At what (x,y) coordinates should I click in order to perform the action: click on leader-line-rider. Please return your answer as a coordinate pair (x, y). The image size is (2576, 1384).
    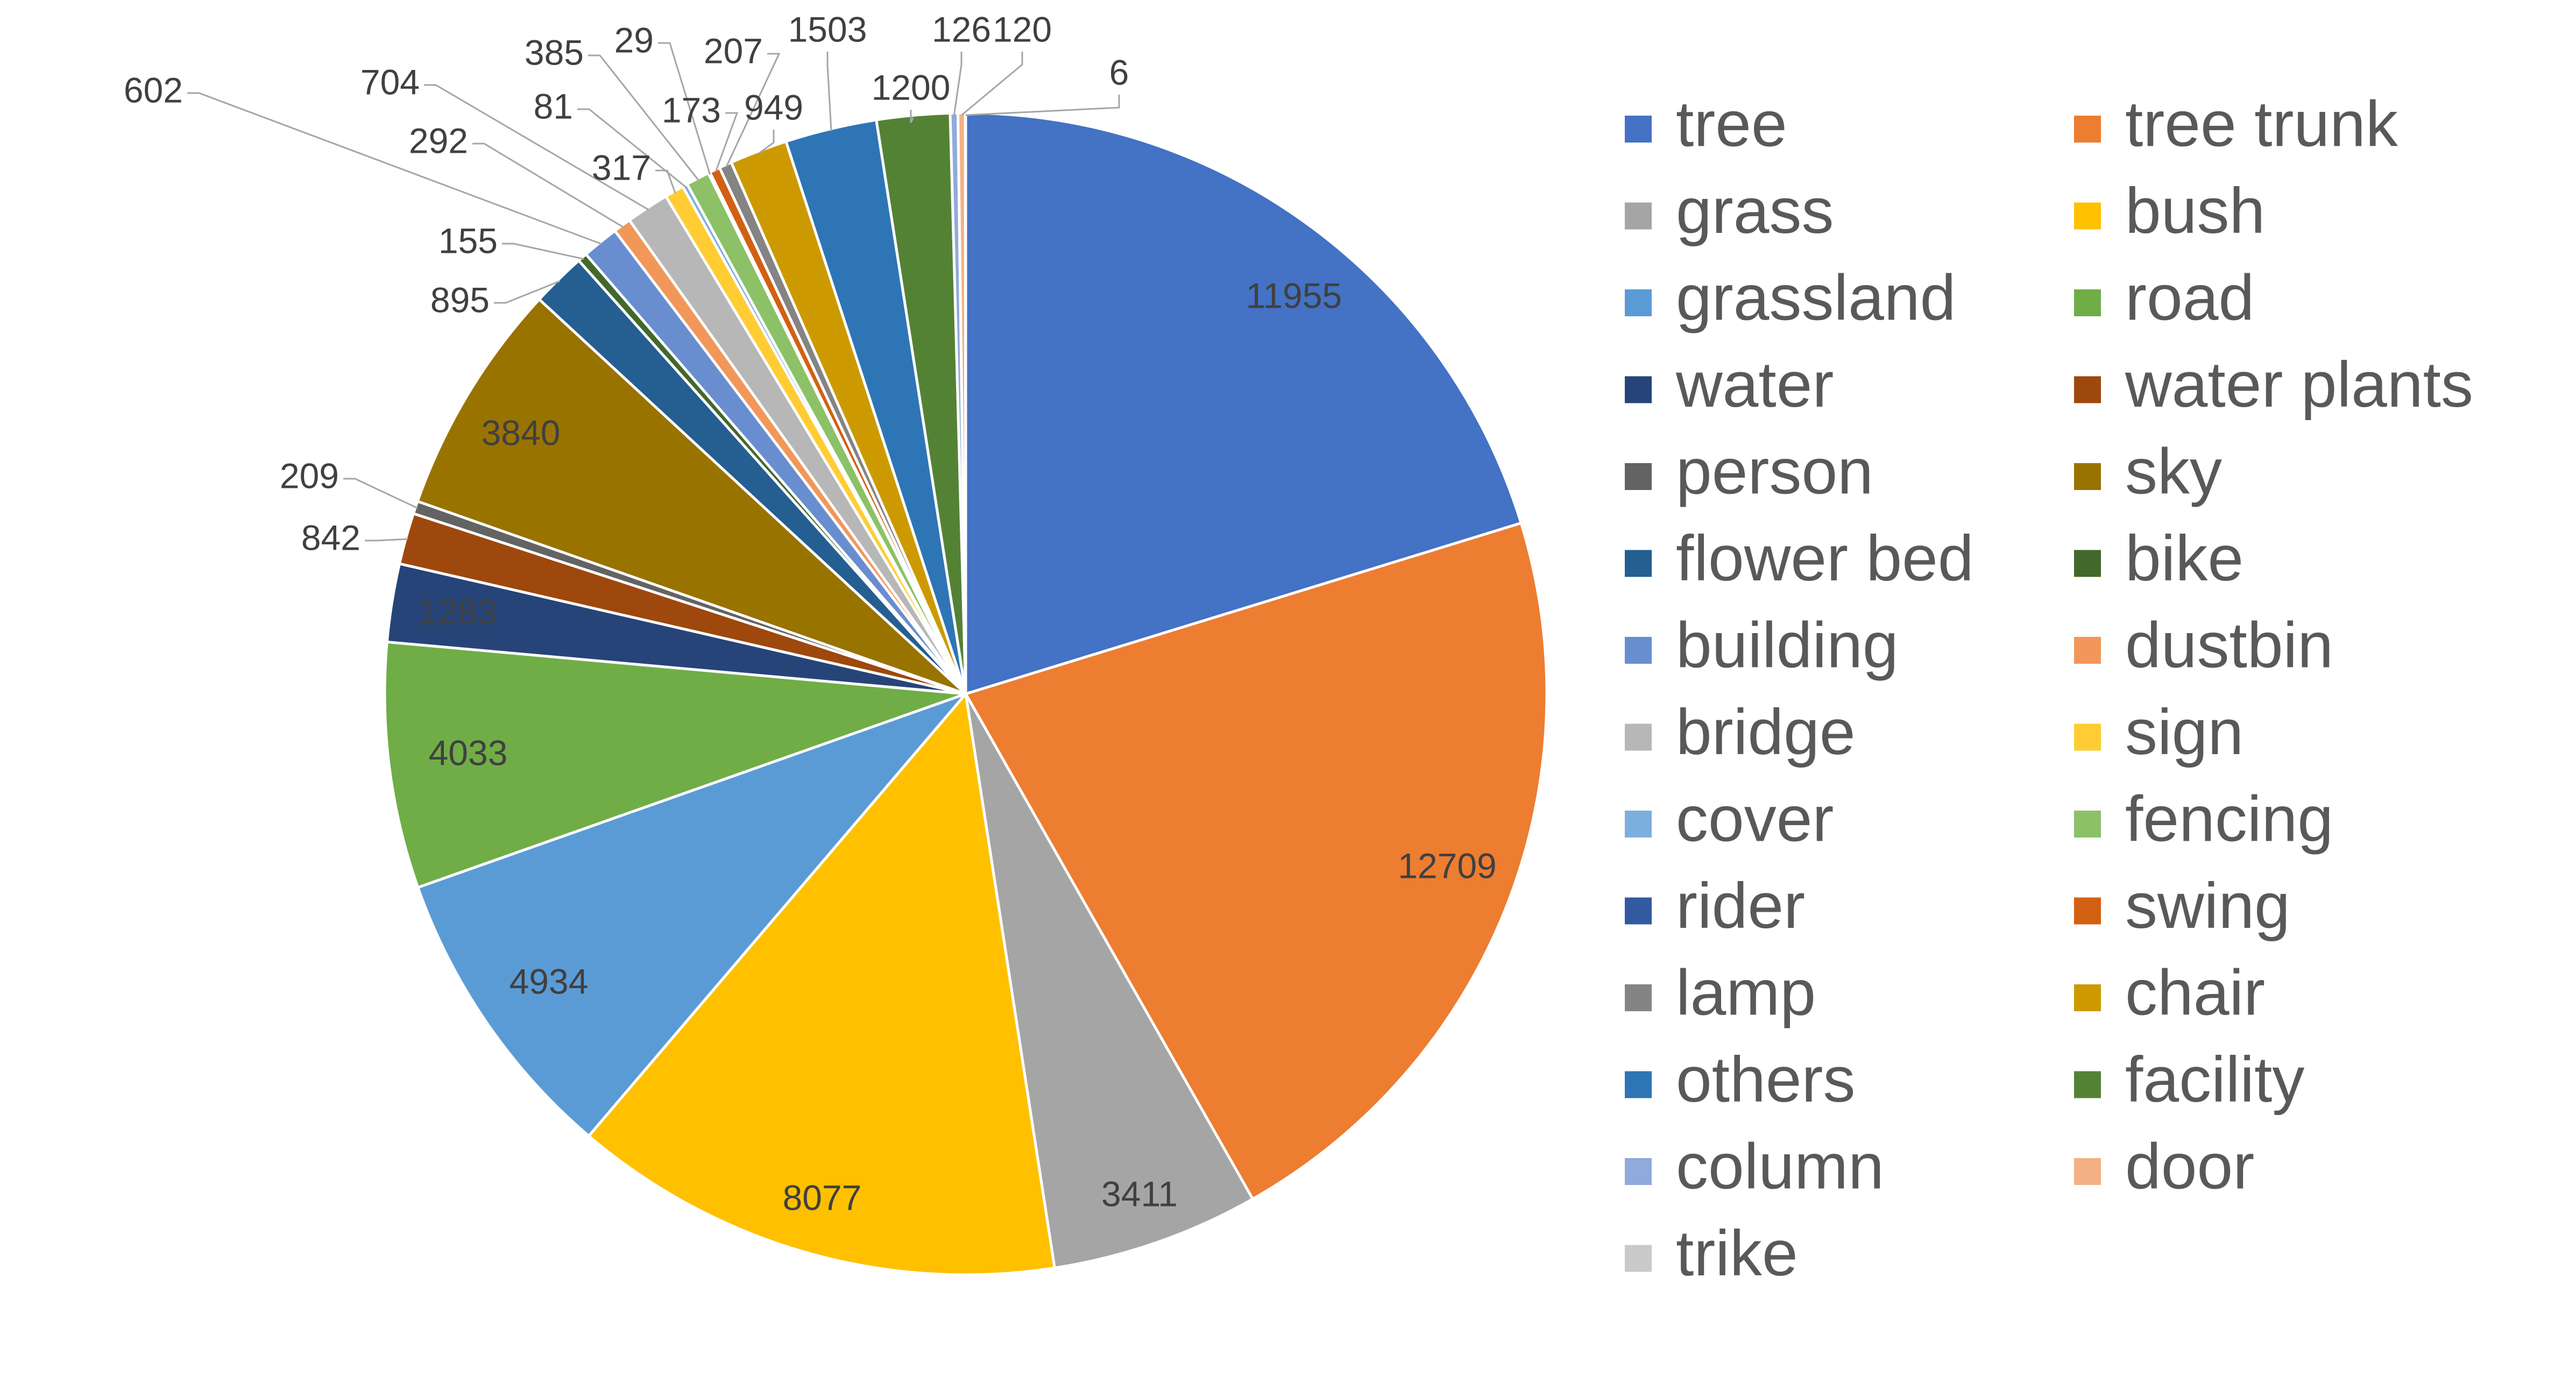
    Looking at the image, I should click on (684, 108).